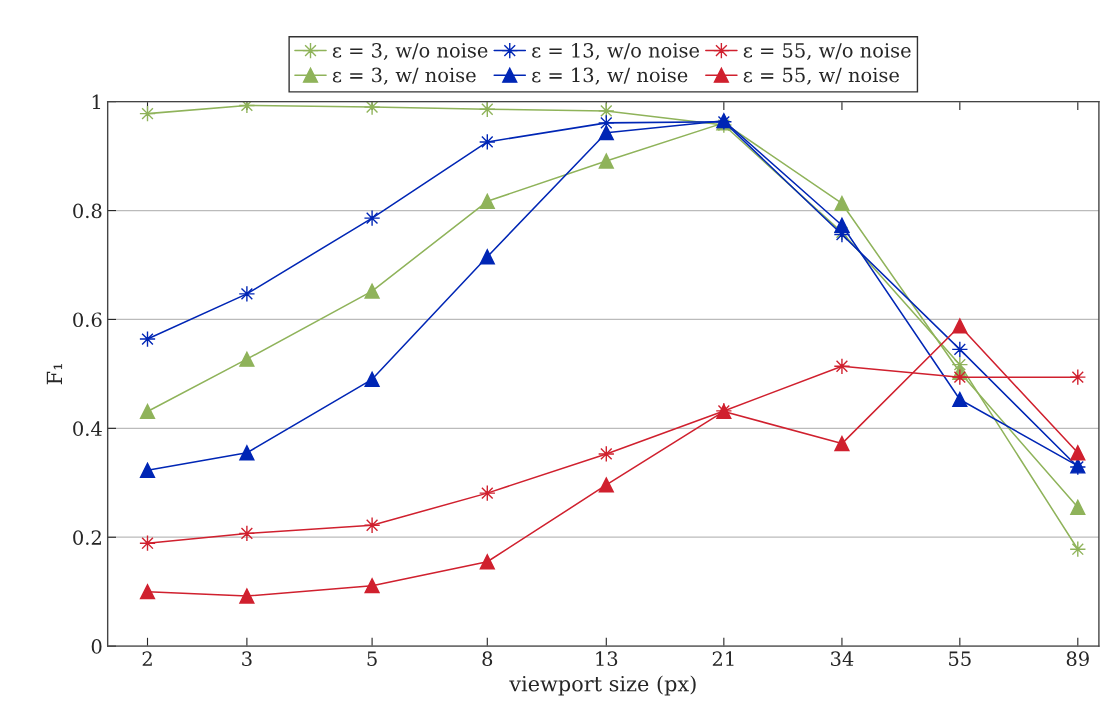  I want to click on y-tick-label: 0.6, so click(87, 320).